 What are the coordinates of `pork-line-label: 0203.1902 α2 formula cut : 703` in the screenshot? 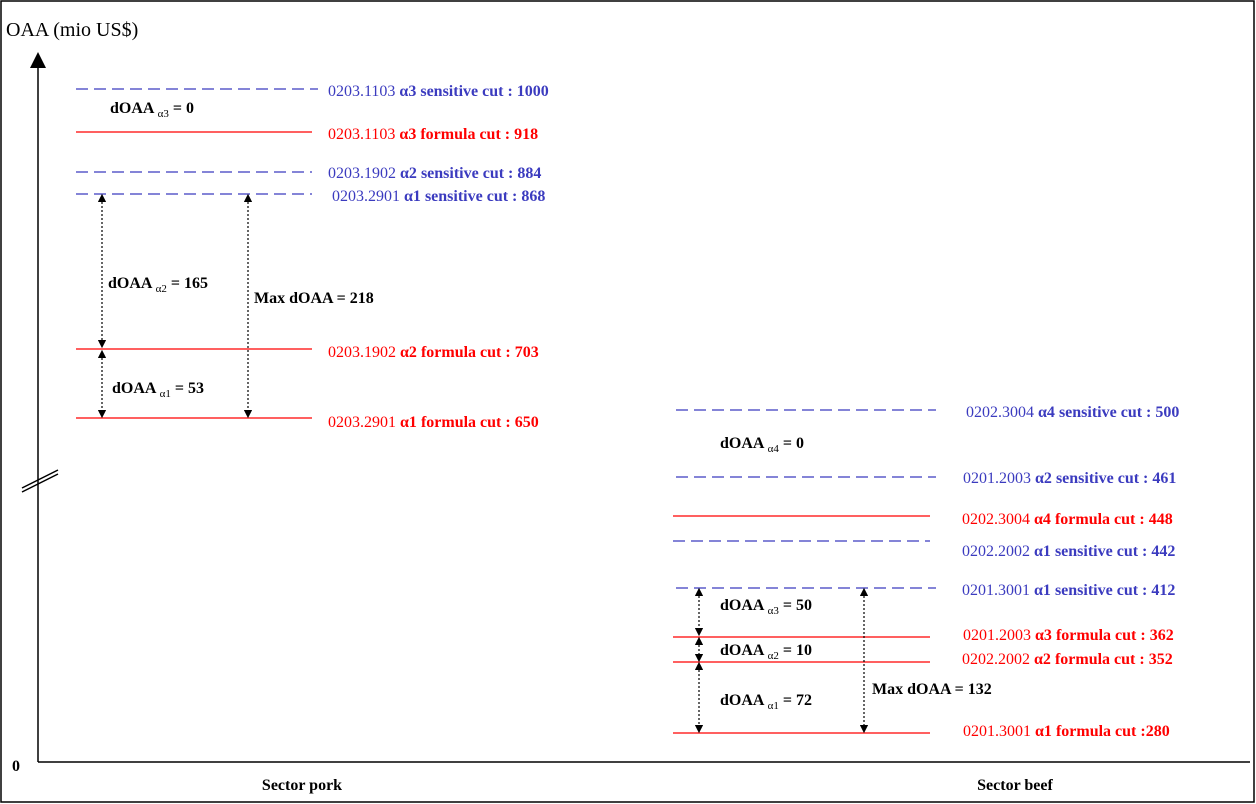 It's located at (433, 352).